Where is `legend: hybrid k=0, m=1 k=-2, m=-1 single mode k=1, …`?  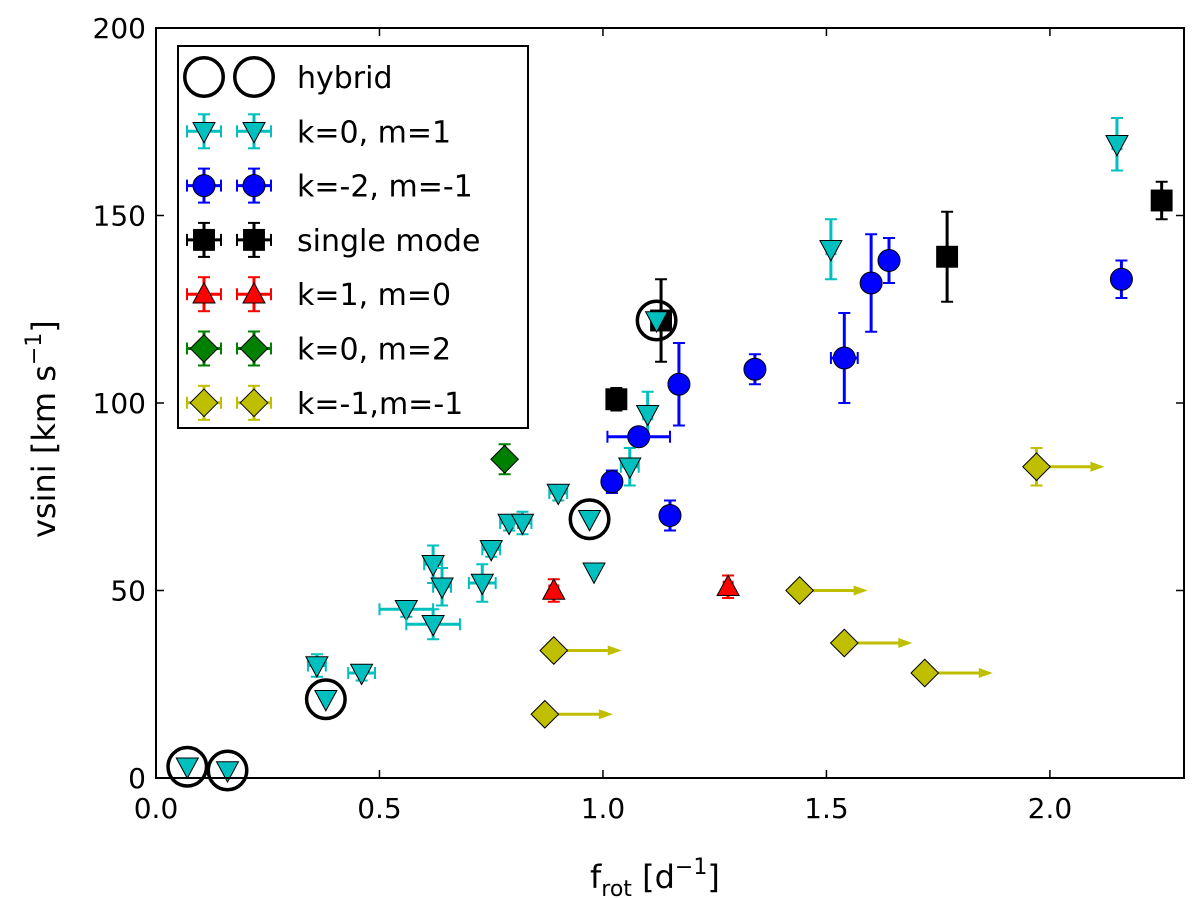 legend: hybrid k=0, m=1 k=-2, m=-1 single mode k=1, … is located at coordinates (353, 237).